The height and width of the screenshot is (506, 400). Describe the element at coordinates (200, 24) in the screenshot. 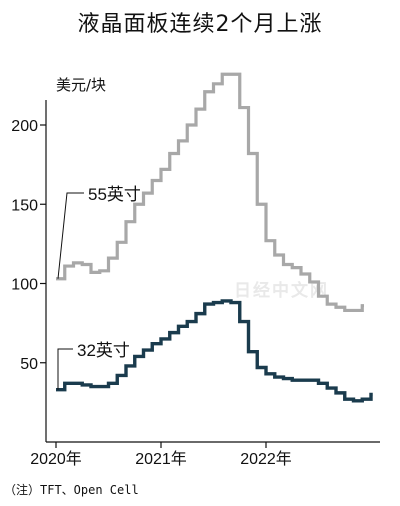

I see `chart-title: 液晶面板连续2个月上涨` at that location.